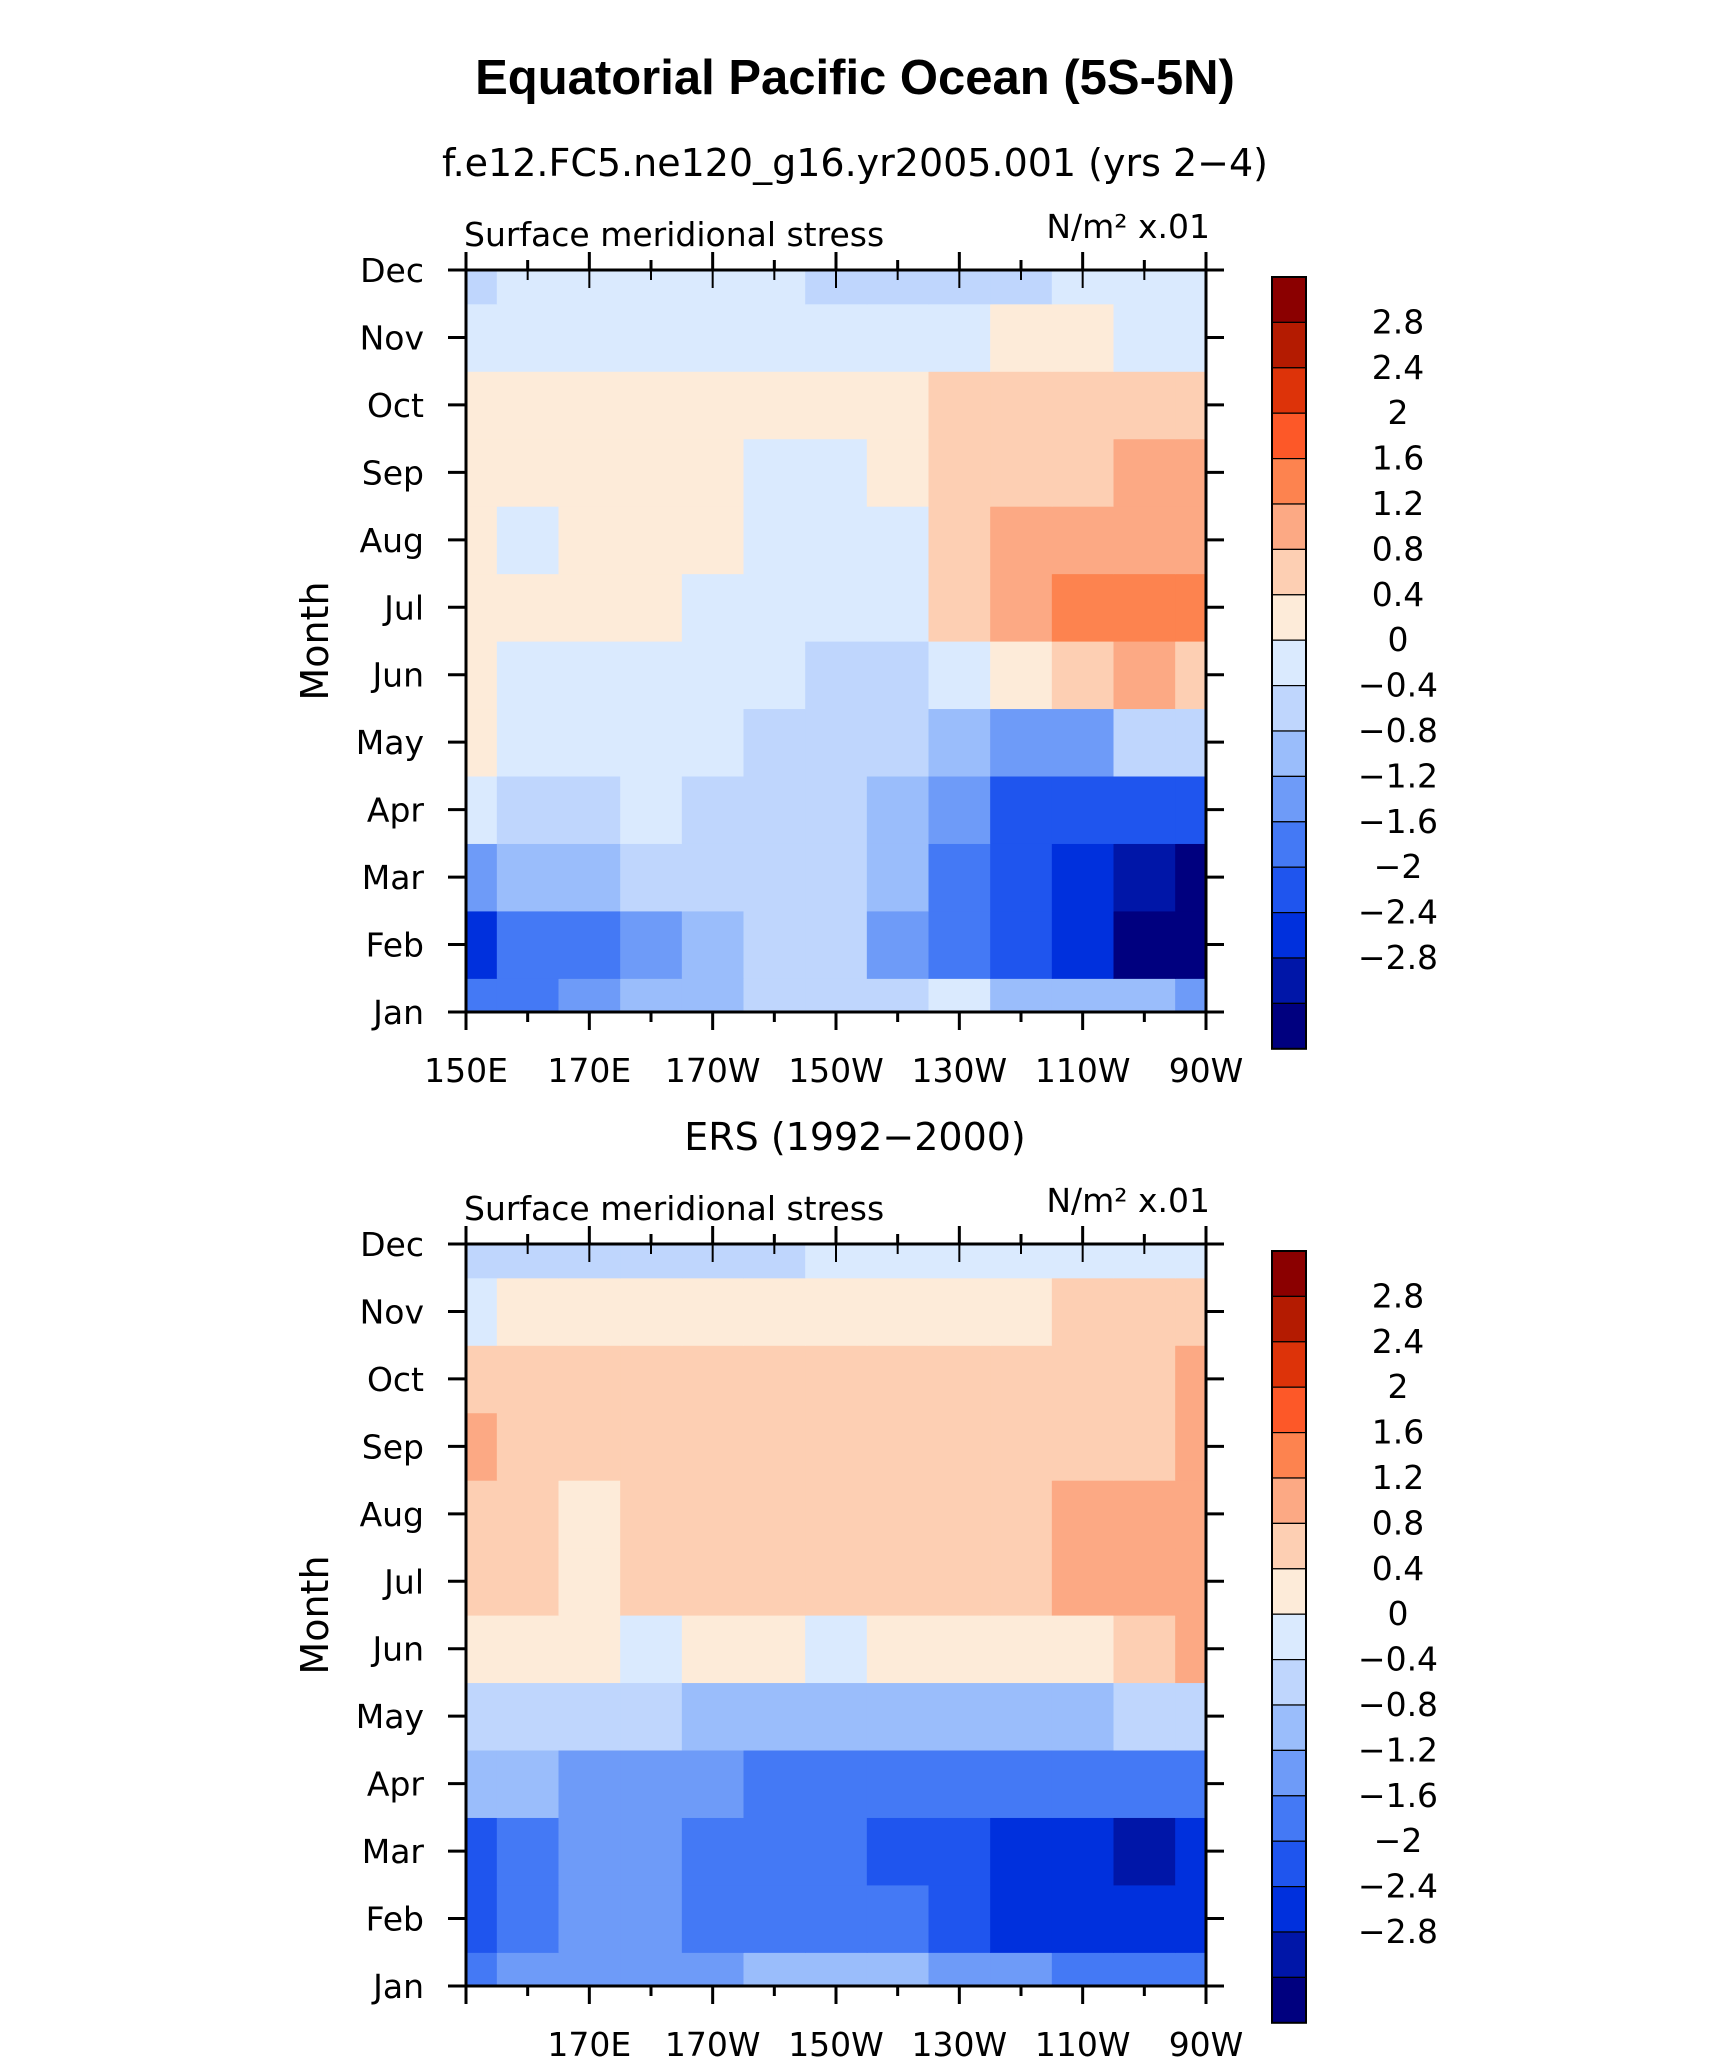 Image resolution: width=1710 pixels, height=2062 pixels. What do you see at coordinates (1398, 957) in the screenshot?
I see `colorbar-label: −2.8` at bounding box center [1398, 957].